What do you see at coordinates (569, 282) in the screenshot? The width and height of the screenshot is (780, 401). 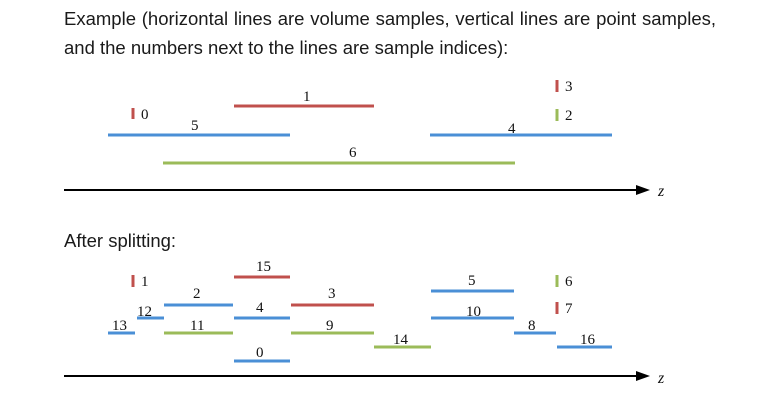 I see `point-sample-label-6: 6` at bounding box center [569, 282].